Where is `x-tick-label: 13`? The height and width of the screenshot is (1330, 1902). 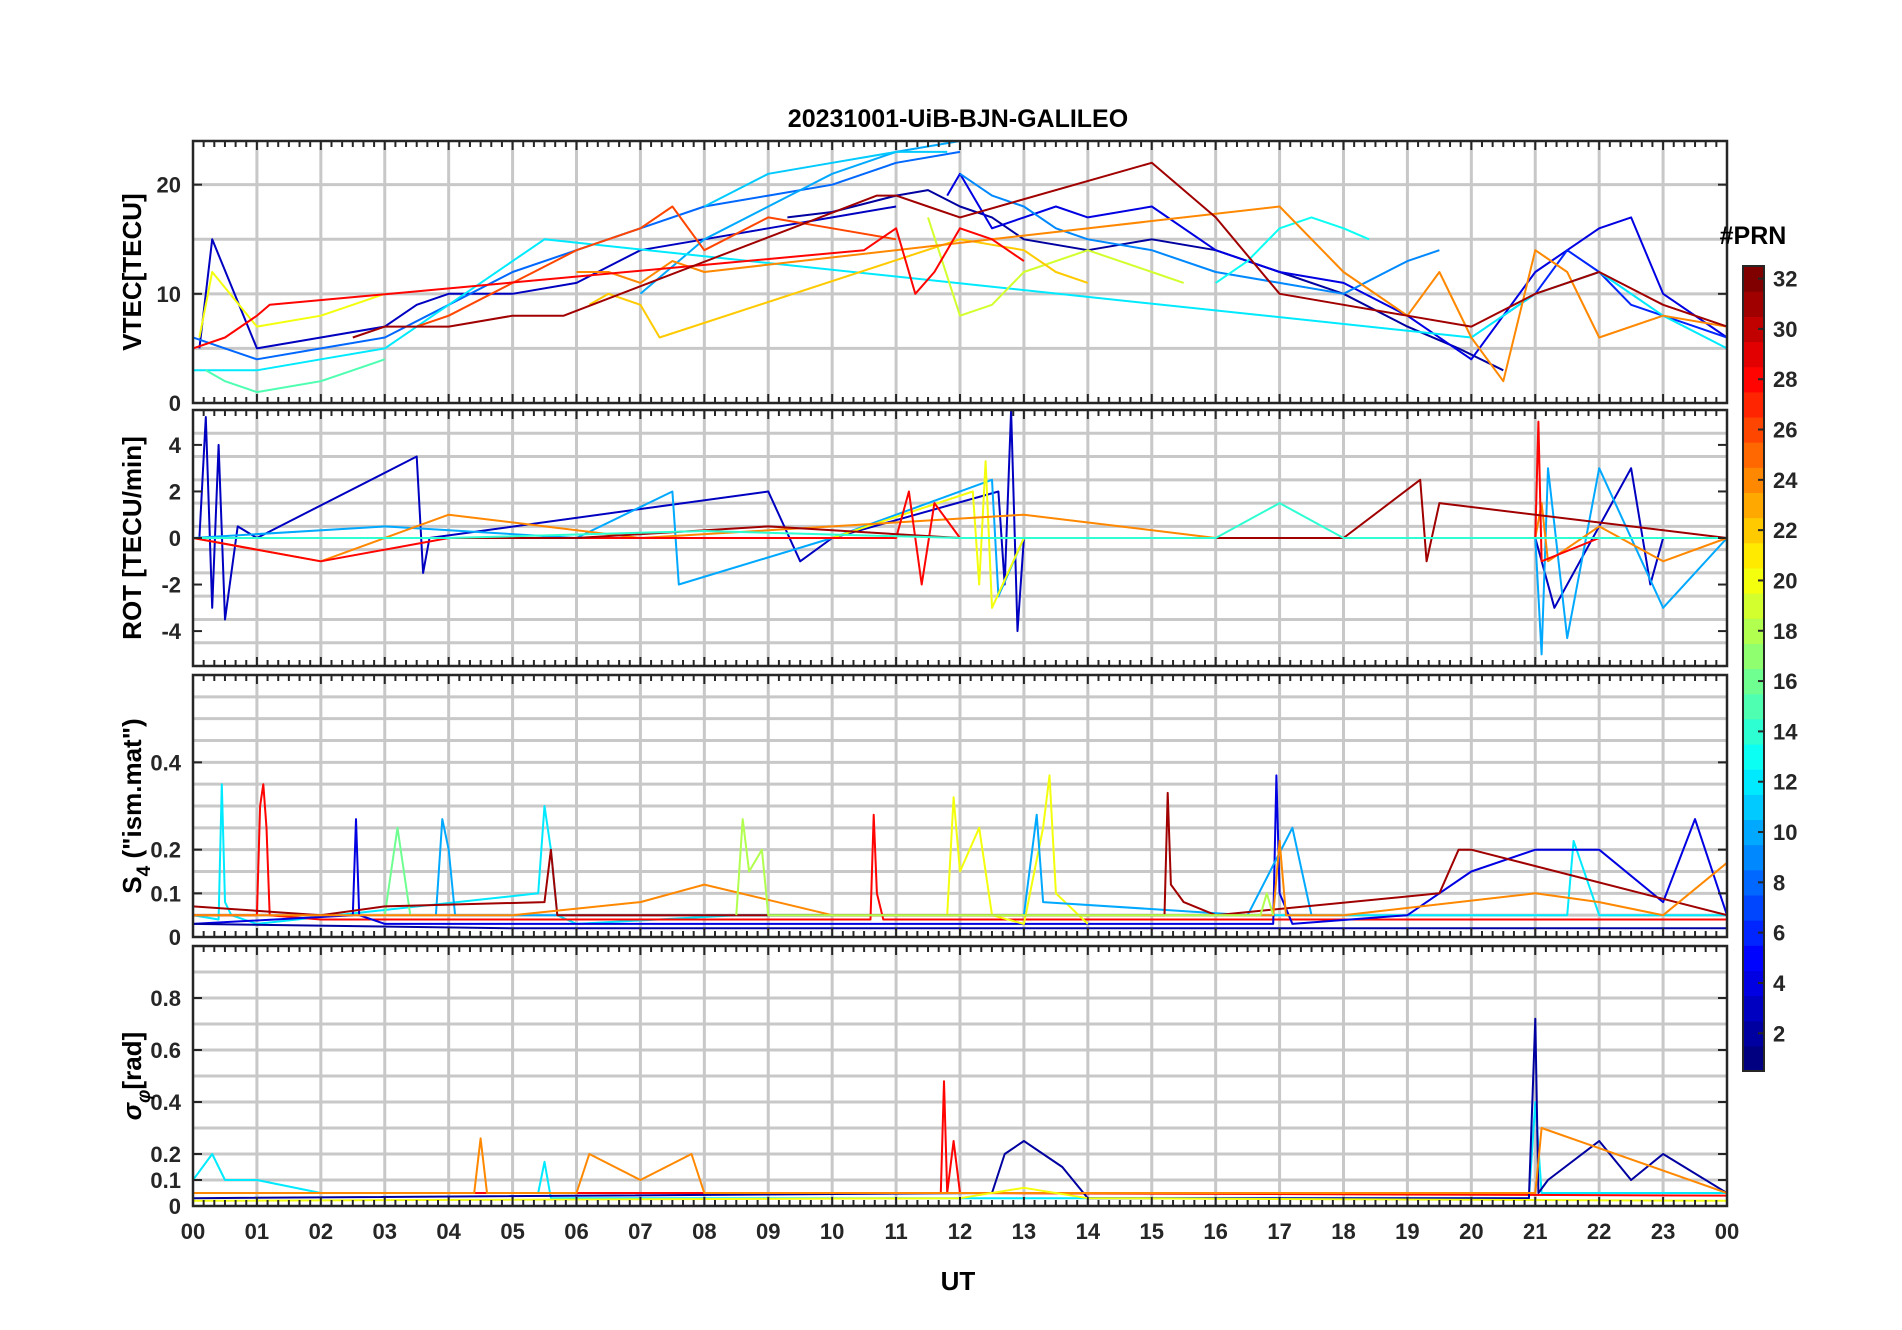 x-tick-label: 13 is located at coordinates (1024, 1231).